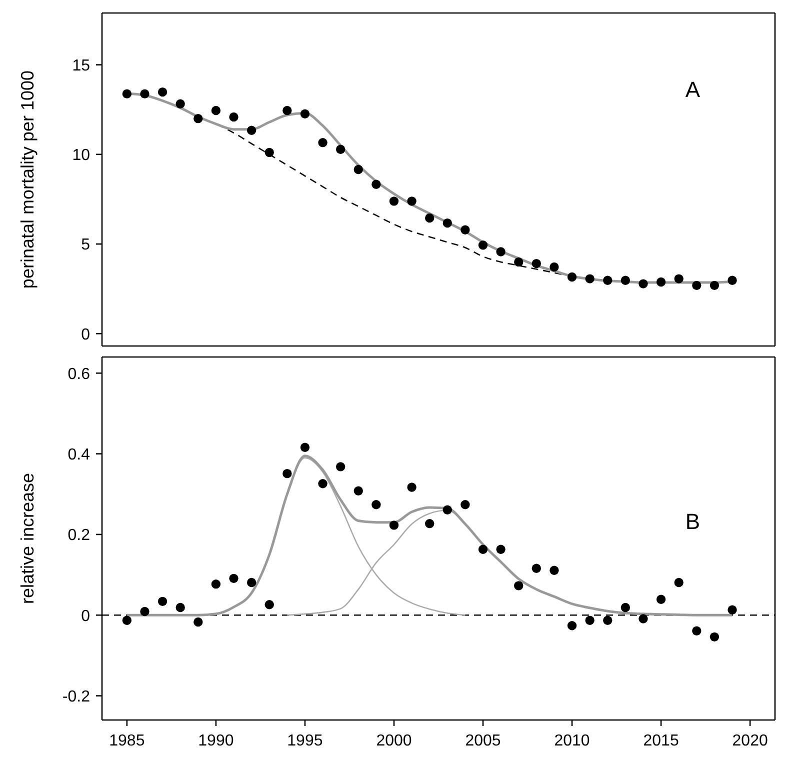 The height and width of the screenshot is (772, 800). What do you see at coordinates (81, 155) in the screenshot?
I see `y-tick-label: 10` at bounding box center [81, 155].